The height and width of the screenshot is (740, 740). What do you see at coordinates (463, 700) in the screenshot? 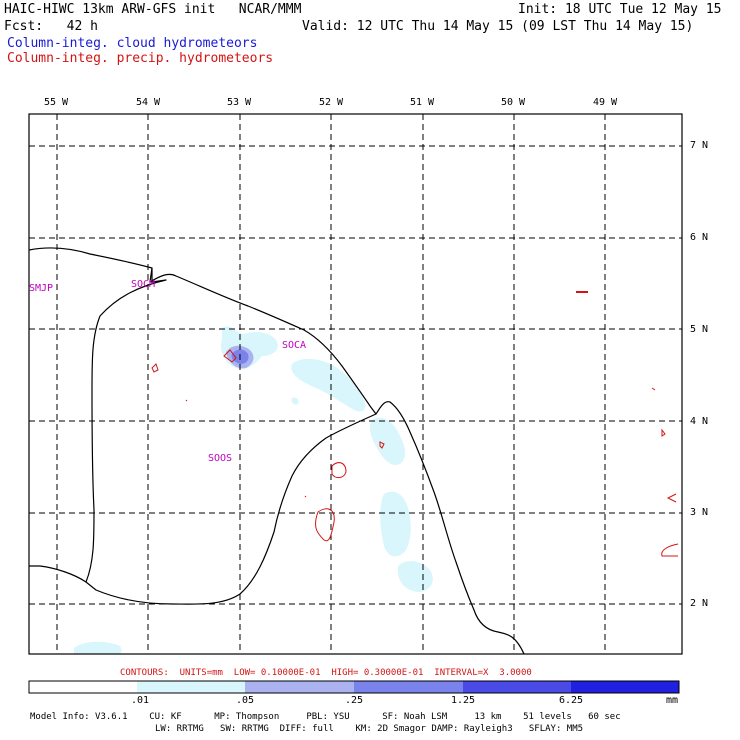
I see `colorbar-label: 1.25` at bounding box center [463, 700].